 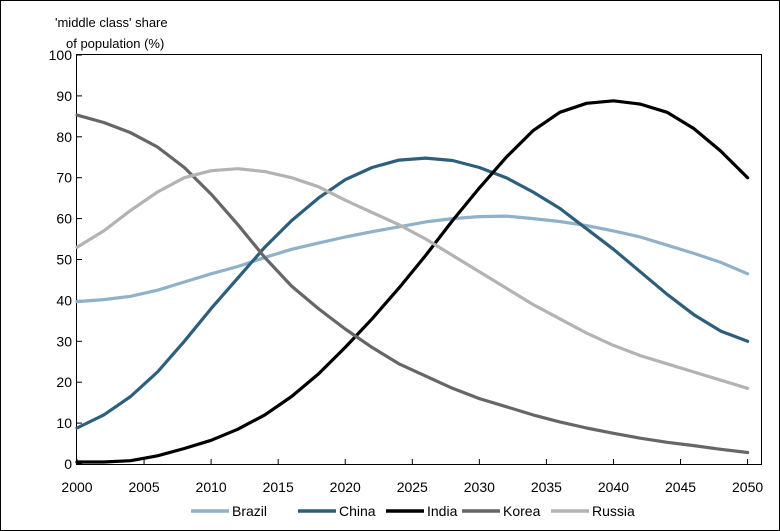 I want to click on legend-label-china: China, so click(x=357, y=511).